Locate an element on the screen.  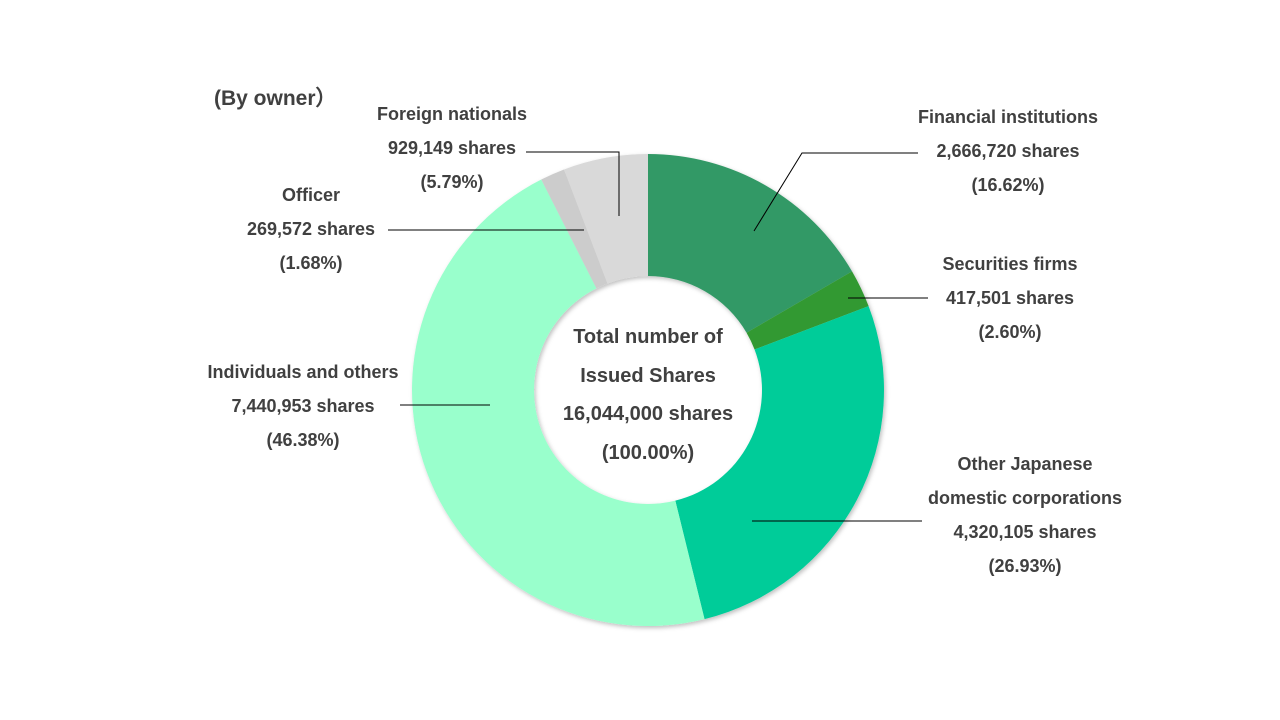
slice-foreign-nationals is located at coordinates (606, 219).